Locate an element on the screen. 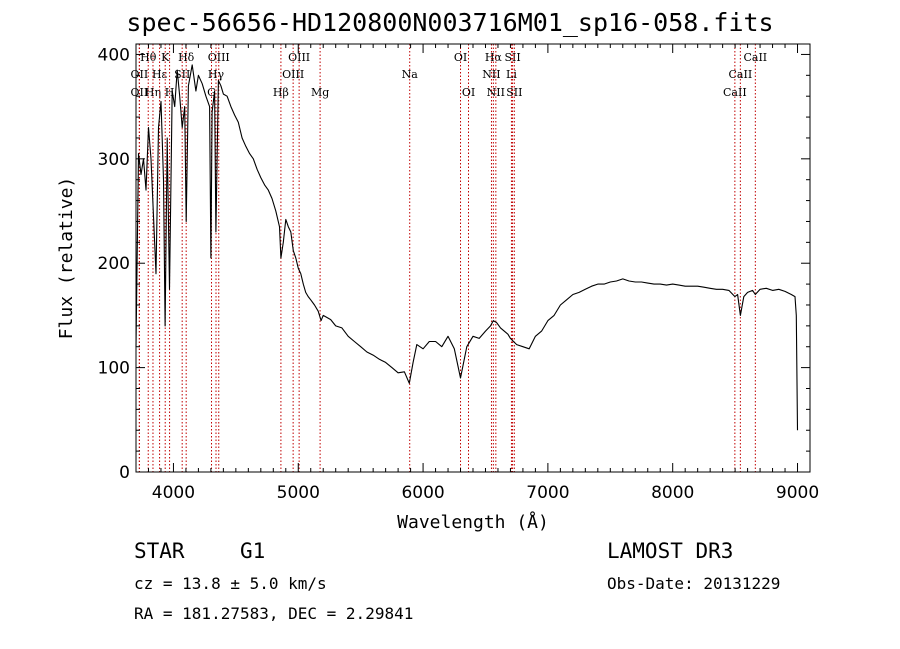 The image size is (900, 649). spectral-line-label: K is located at coordinates (165, 57).